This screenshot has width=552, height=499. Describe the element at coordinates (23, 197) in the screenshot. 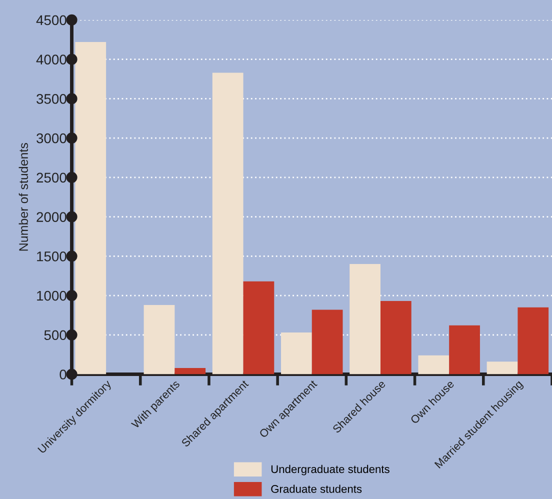

I see `y-axis-title: Number of students` at that location.